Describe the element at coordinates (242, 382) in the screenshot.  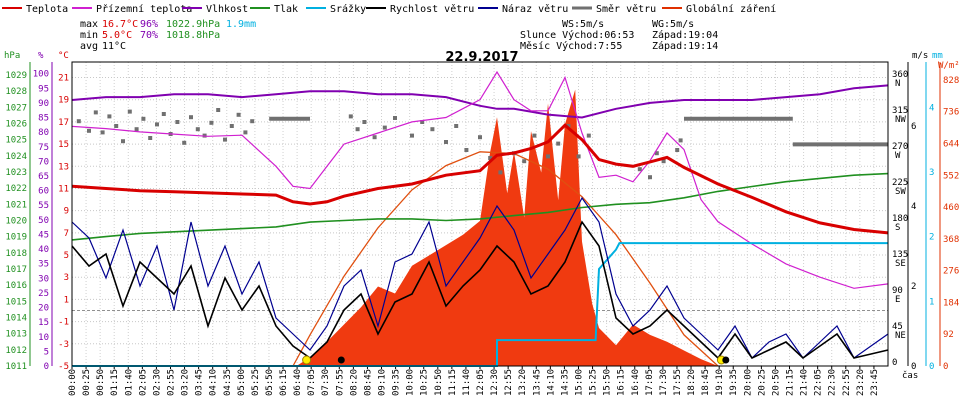
I see `x-tick-label: 05:00` at that location.